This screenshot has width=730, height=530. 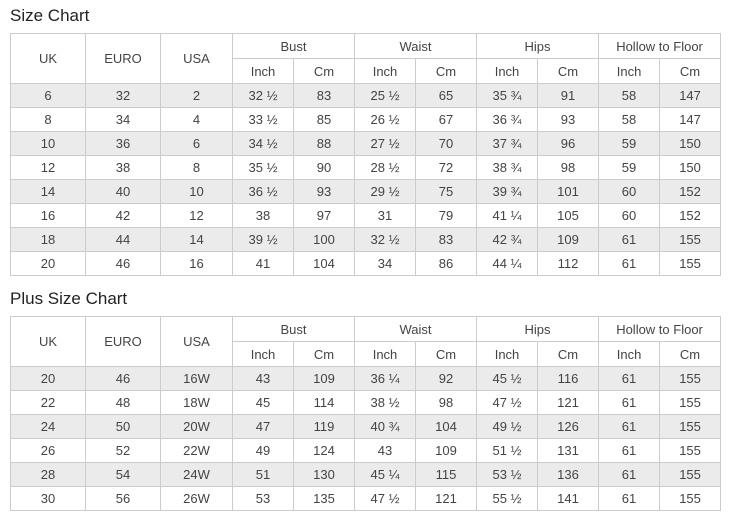 What do you see at coordinates (324, 402) in the screenshot?
I see `table-cell: 114` at bounding box center [324, 402].